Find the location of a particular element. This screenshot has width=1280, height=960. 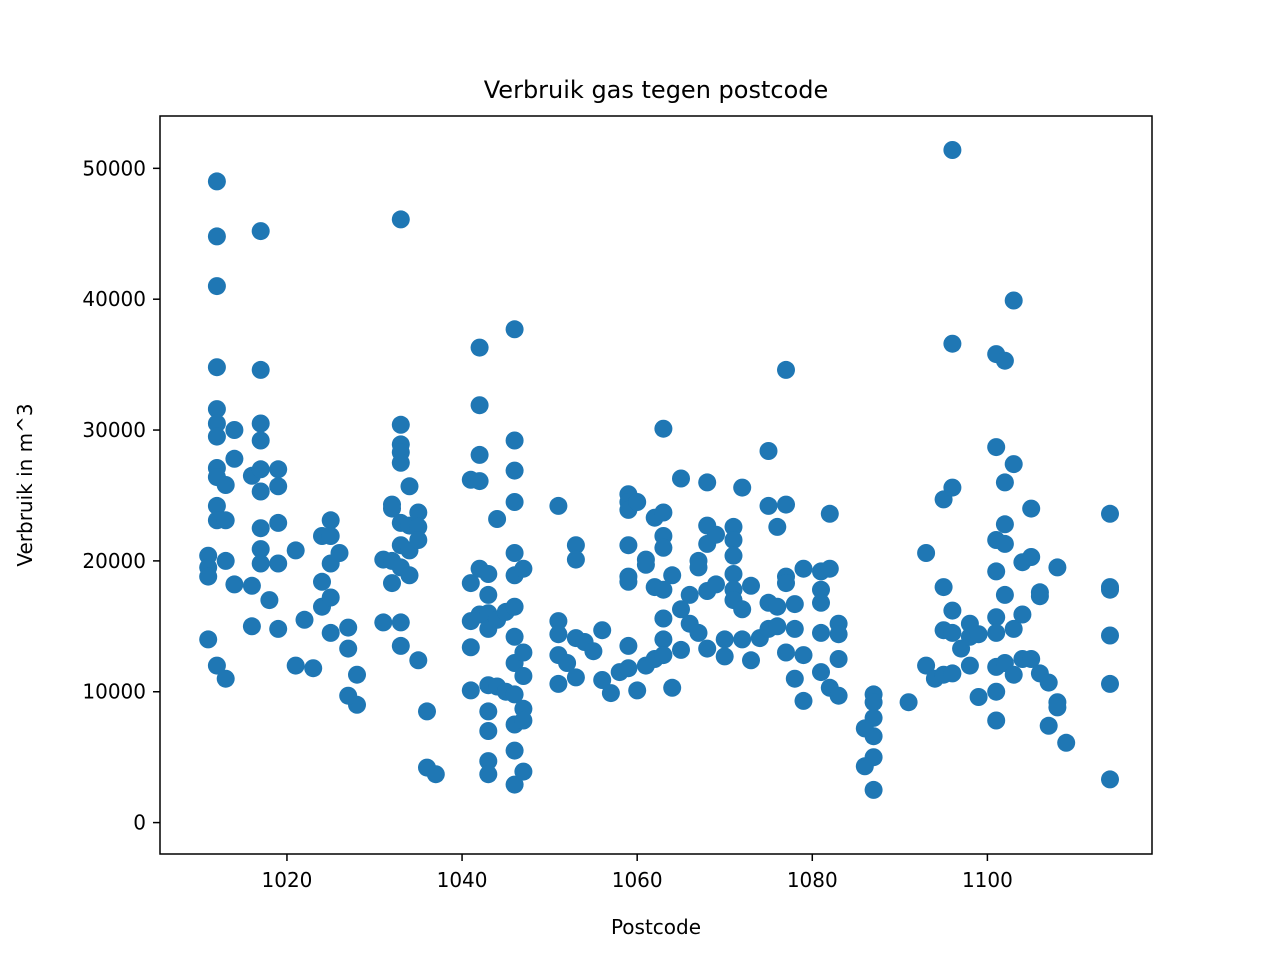

y-tick-label: 20000 is located at coordinates (114, 561).